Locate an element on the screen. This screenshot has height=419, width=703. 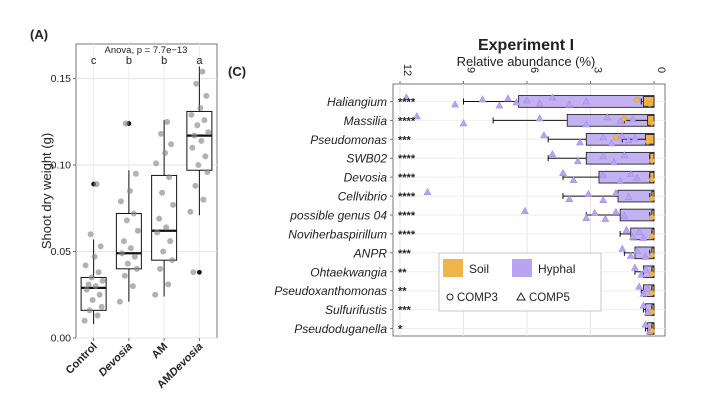
outlier-point is located at coordinates (199, 272).